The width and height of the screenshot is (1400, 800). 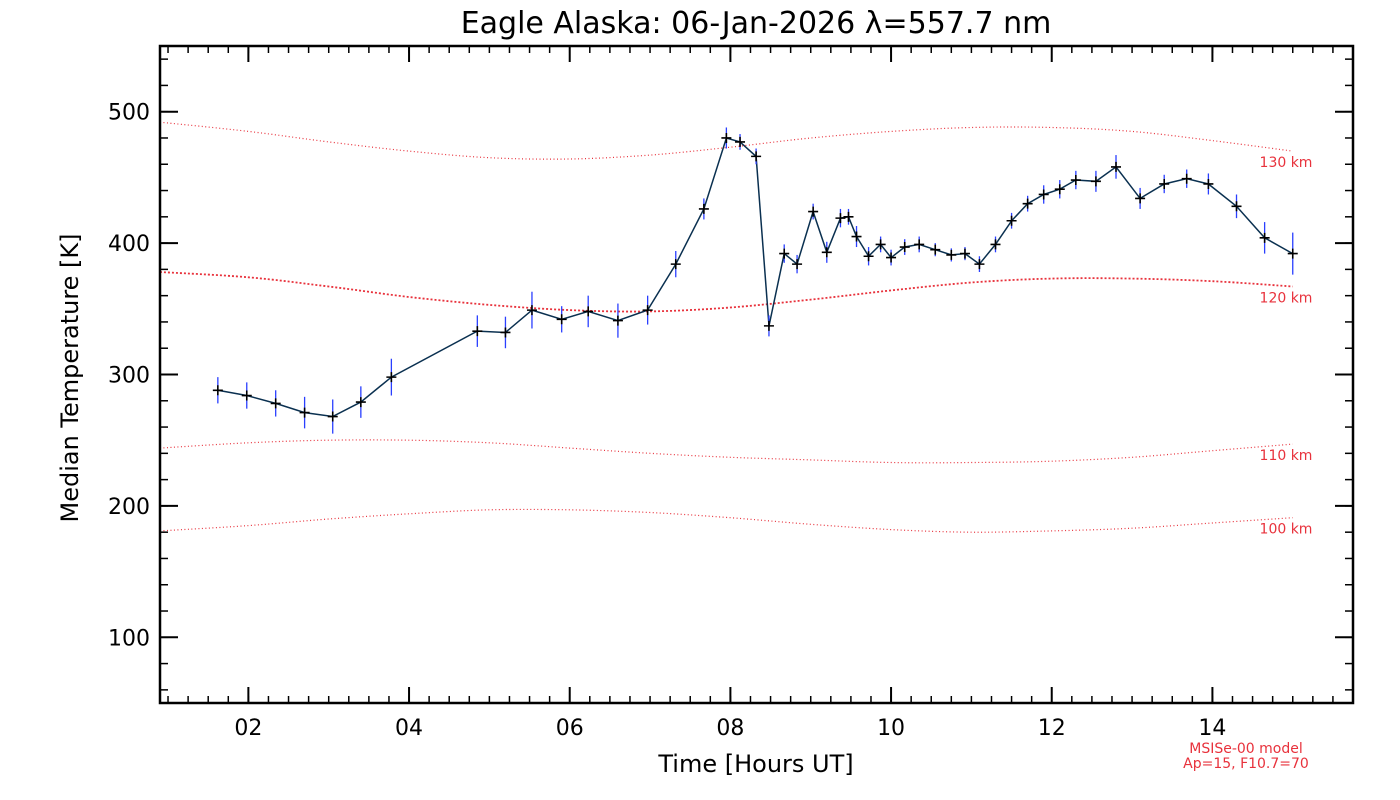 I want to click on x-tick-label: 04, so click(x=409, y=728).